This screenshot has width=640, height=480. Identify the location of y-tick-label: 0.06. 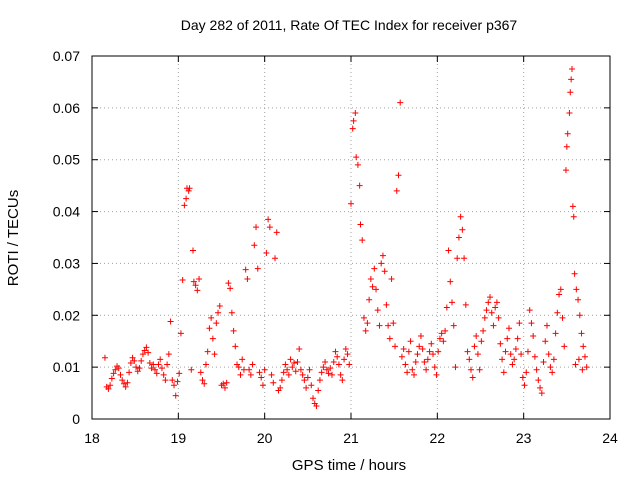
(66, 108).